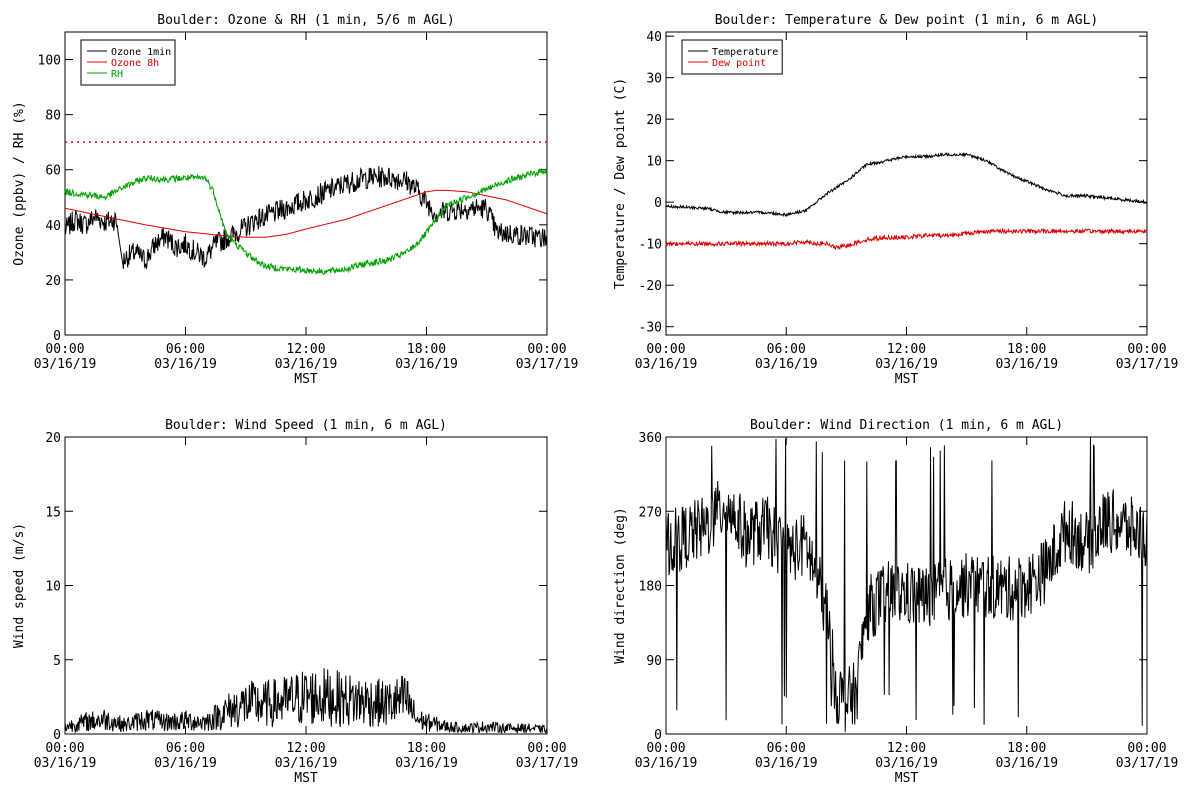  Describe the element at coordinates (906, 425) in the screenshot. I see `chart-title-3: Boulder: Wind Direction (1 min, 6 m AGL)` at that location.